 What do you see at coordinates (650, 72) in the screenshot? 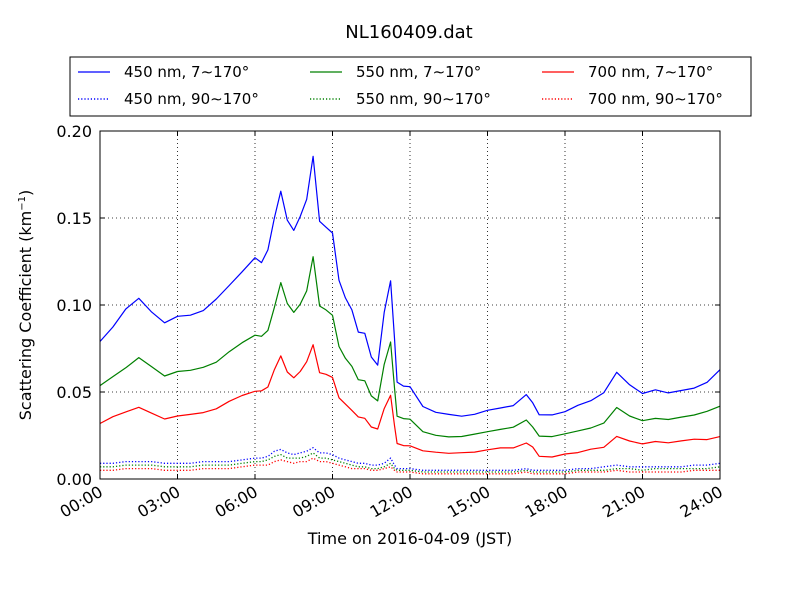
I see `legend-label: 700 nm, 7∼170°` at bounding box center [650, 72].